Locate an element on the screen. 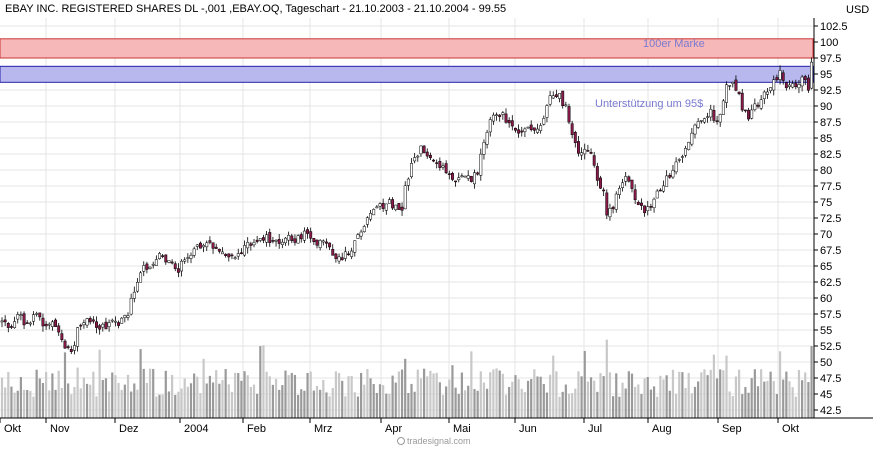 The width and height of the screenshot is (873, 449). band-labels: 100er Marke Unterstützung um 95$ is located at coordinates (650, 74).